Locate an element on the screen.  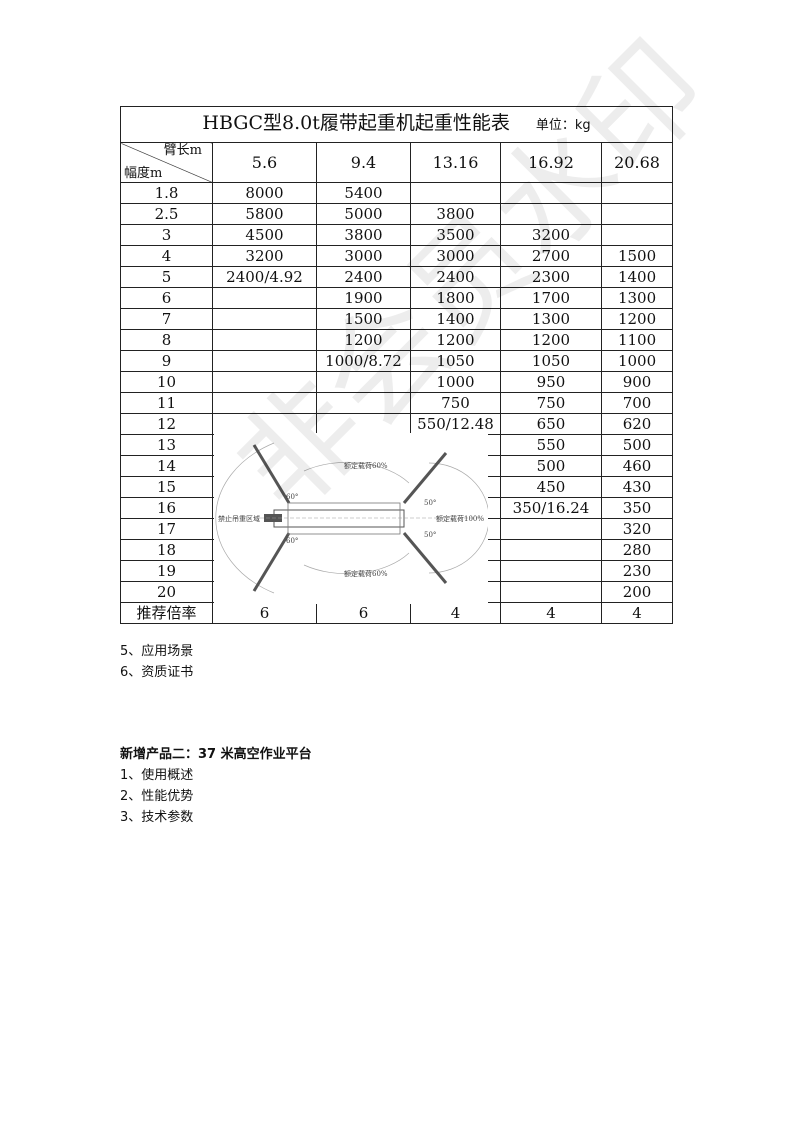
list-item: 1、使用概述 is located at coordinates (157, 775).